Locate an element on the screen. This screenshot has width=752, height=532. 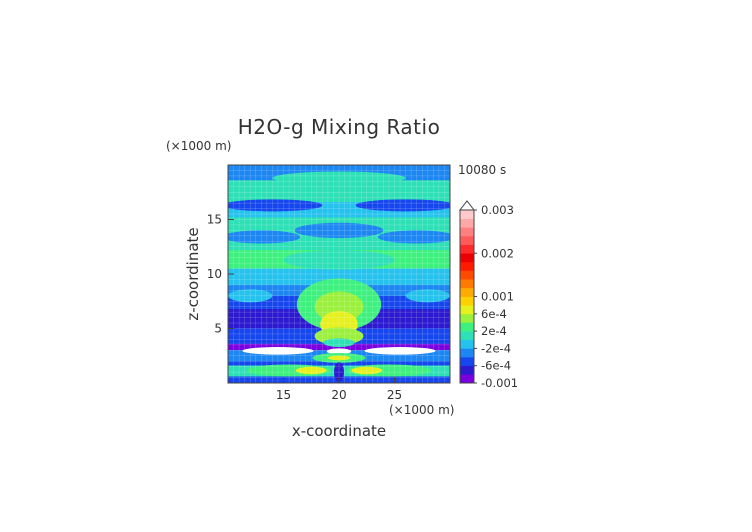
colorbar-tick-label: -0.001 is located at coordinates (499, 383).